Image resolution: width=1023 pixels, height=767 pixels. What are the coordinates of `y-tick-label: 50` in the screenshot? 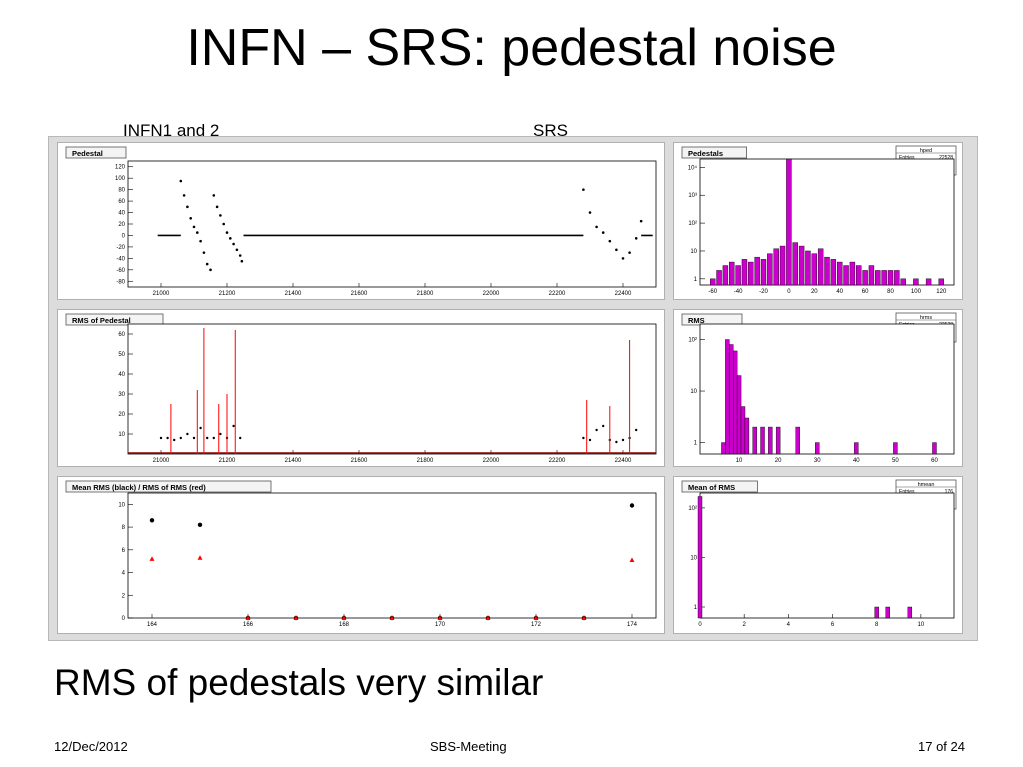 It's located at (121, 355).